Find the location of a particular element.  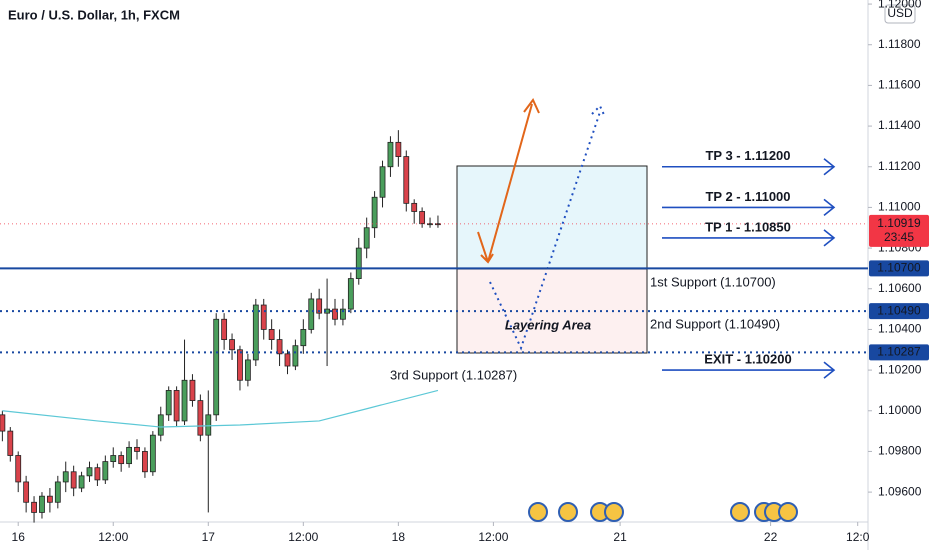

y-tick-label: 1.10400 is located at coordinates (900, 329).